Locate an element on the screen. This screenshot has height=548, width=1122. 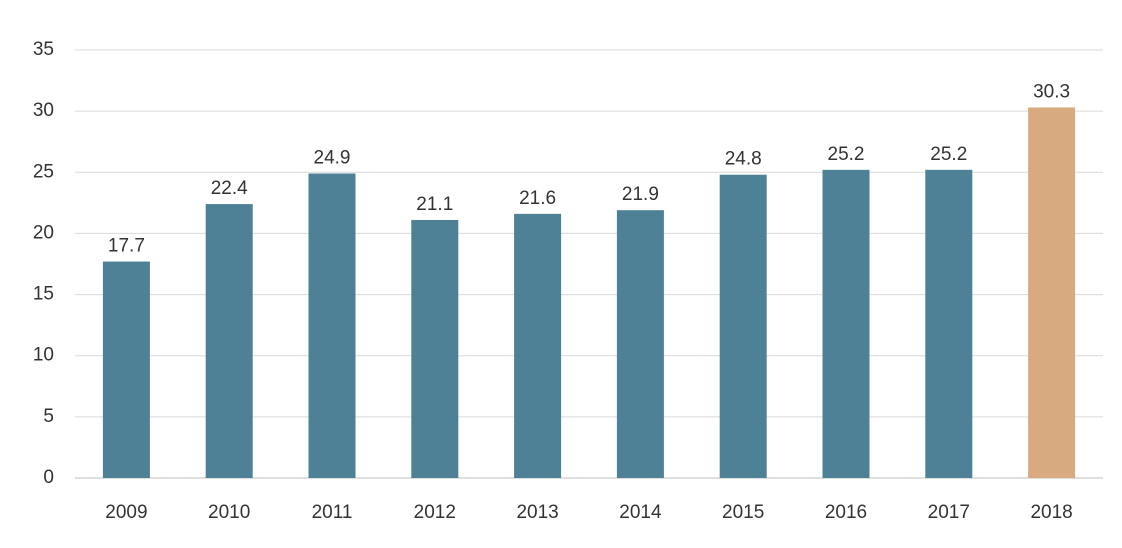
bar-2012 is located at coordinates (435, 348).